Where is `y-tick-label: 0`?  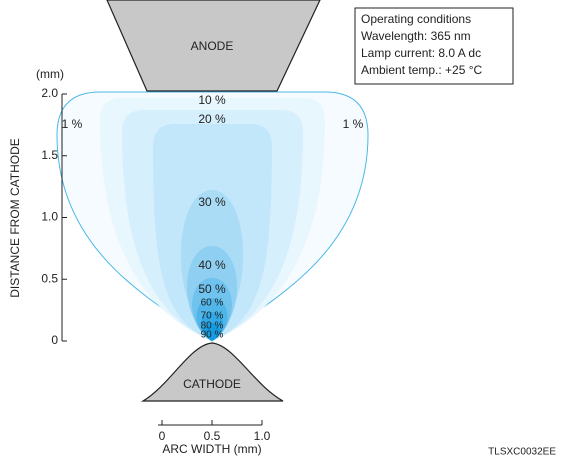
y-tick-label: 0 is located at coordinates (54, 340).